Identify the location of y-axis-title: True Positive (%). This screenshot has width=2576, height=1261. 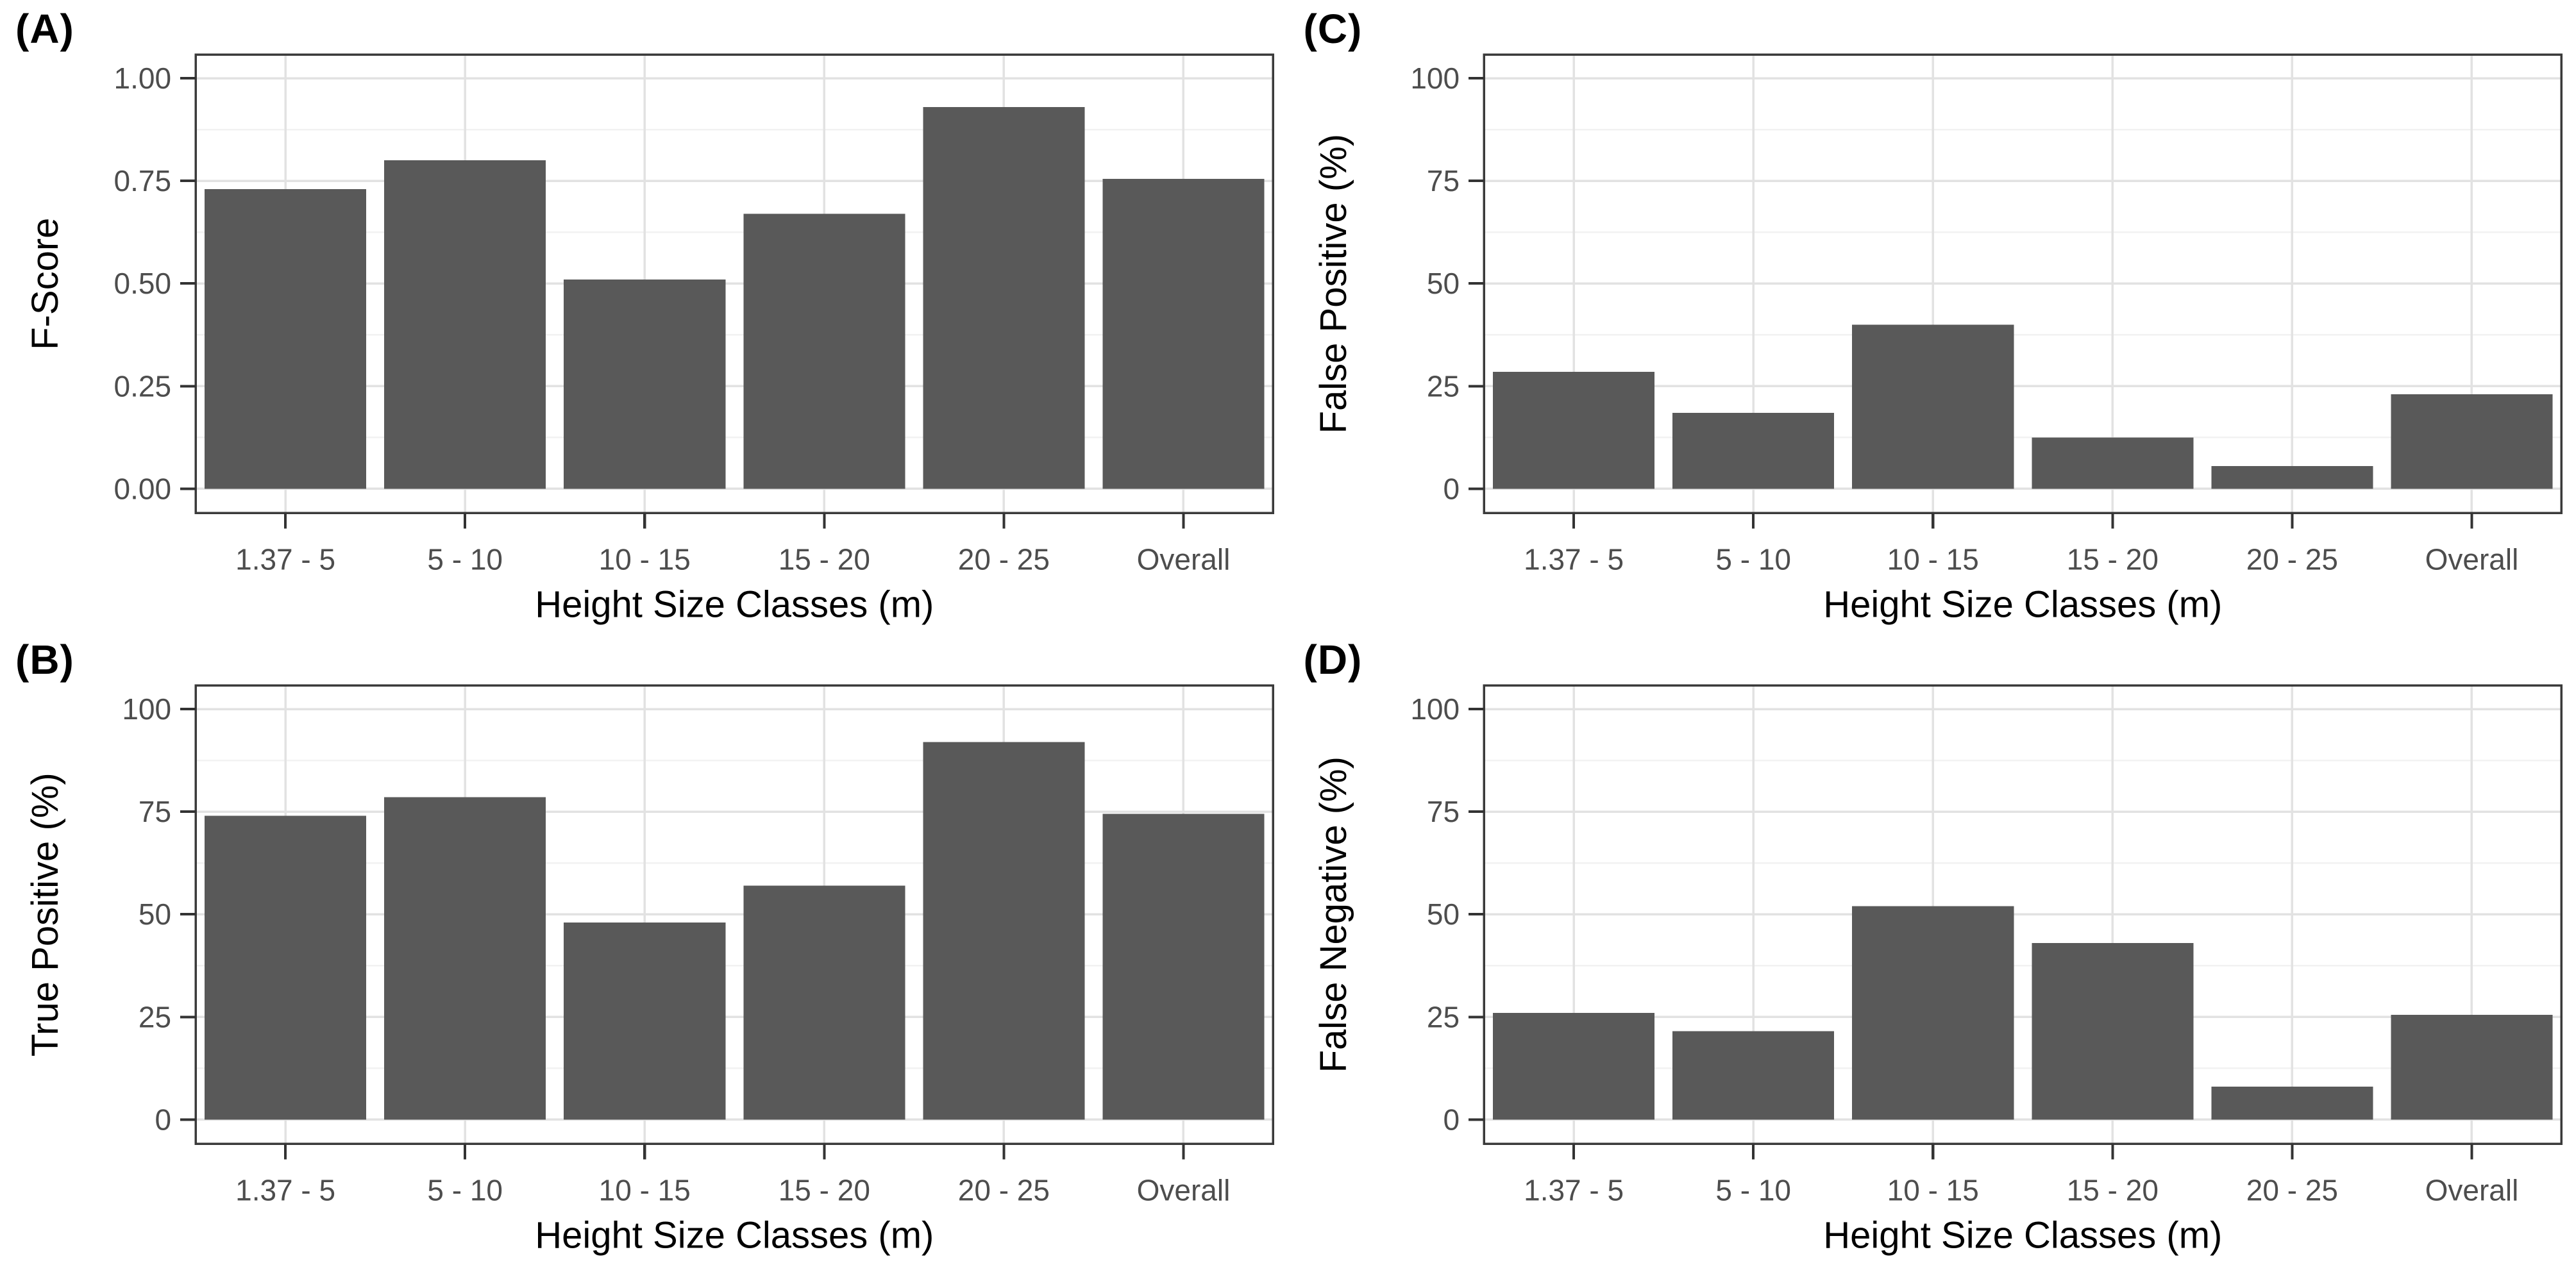
(45, 914).